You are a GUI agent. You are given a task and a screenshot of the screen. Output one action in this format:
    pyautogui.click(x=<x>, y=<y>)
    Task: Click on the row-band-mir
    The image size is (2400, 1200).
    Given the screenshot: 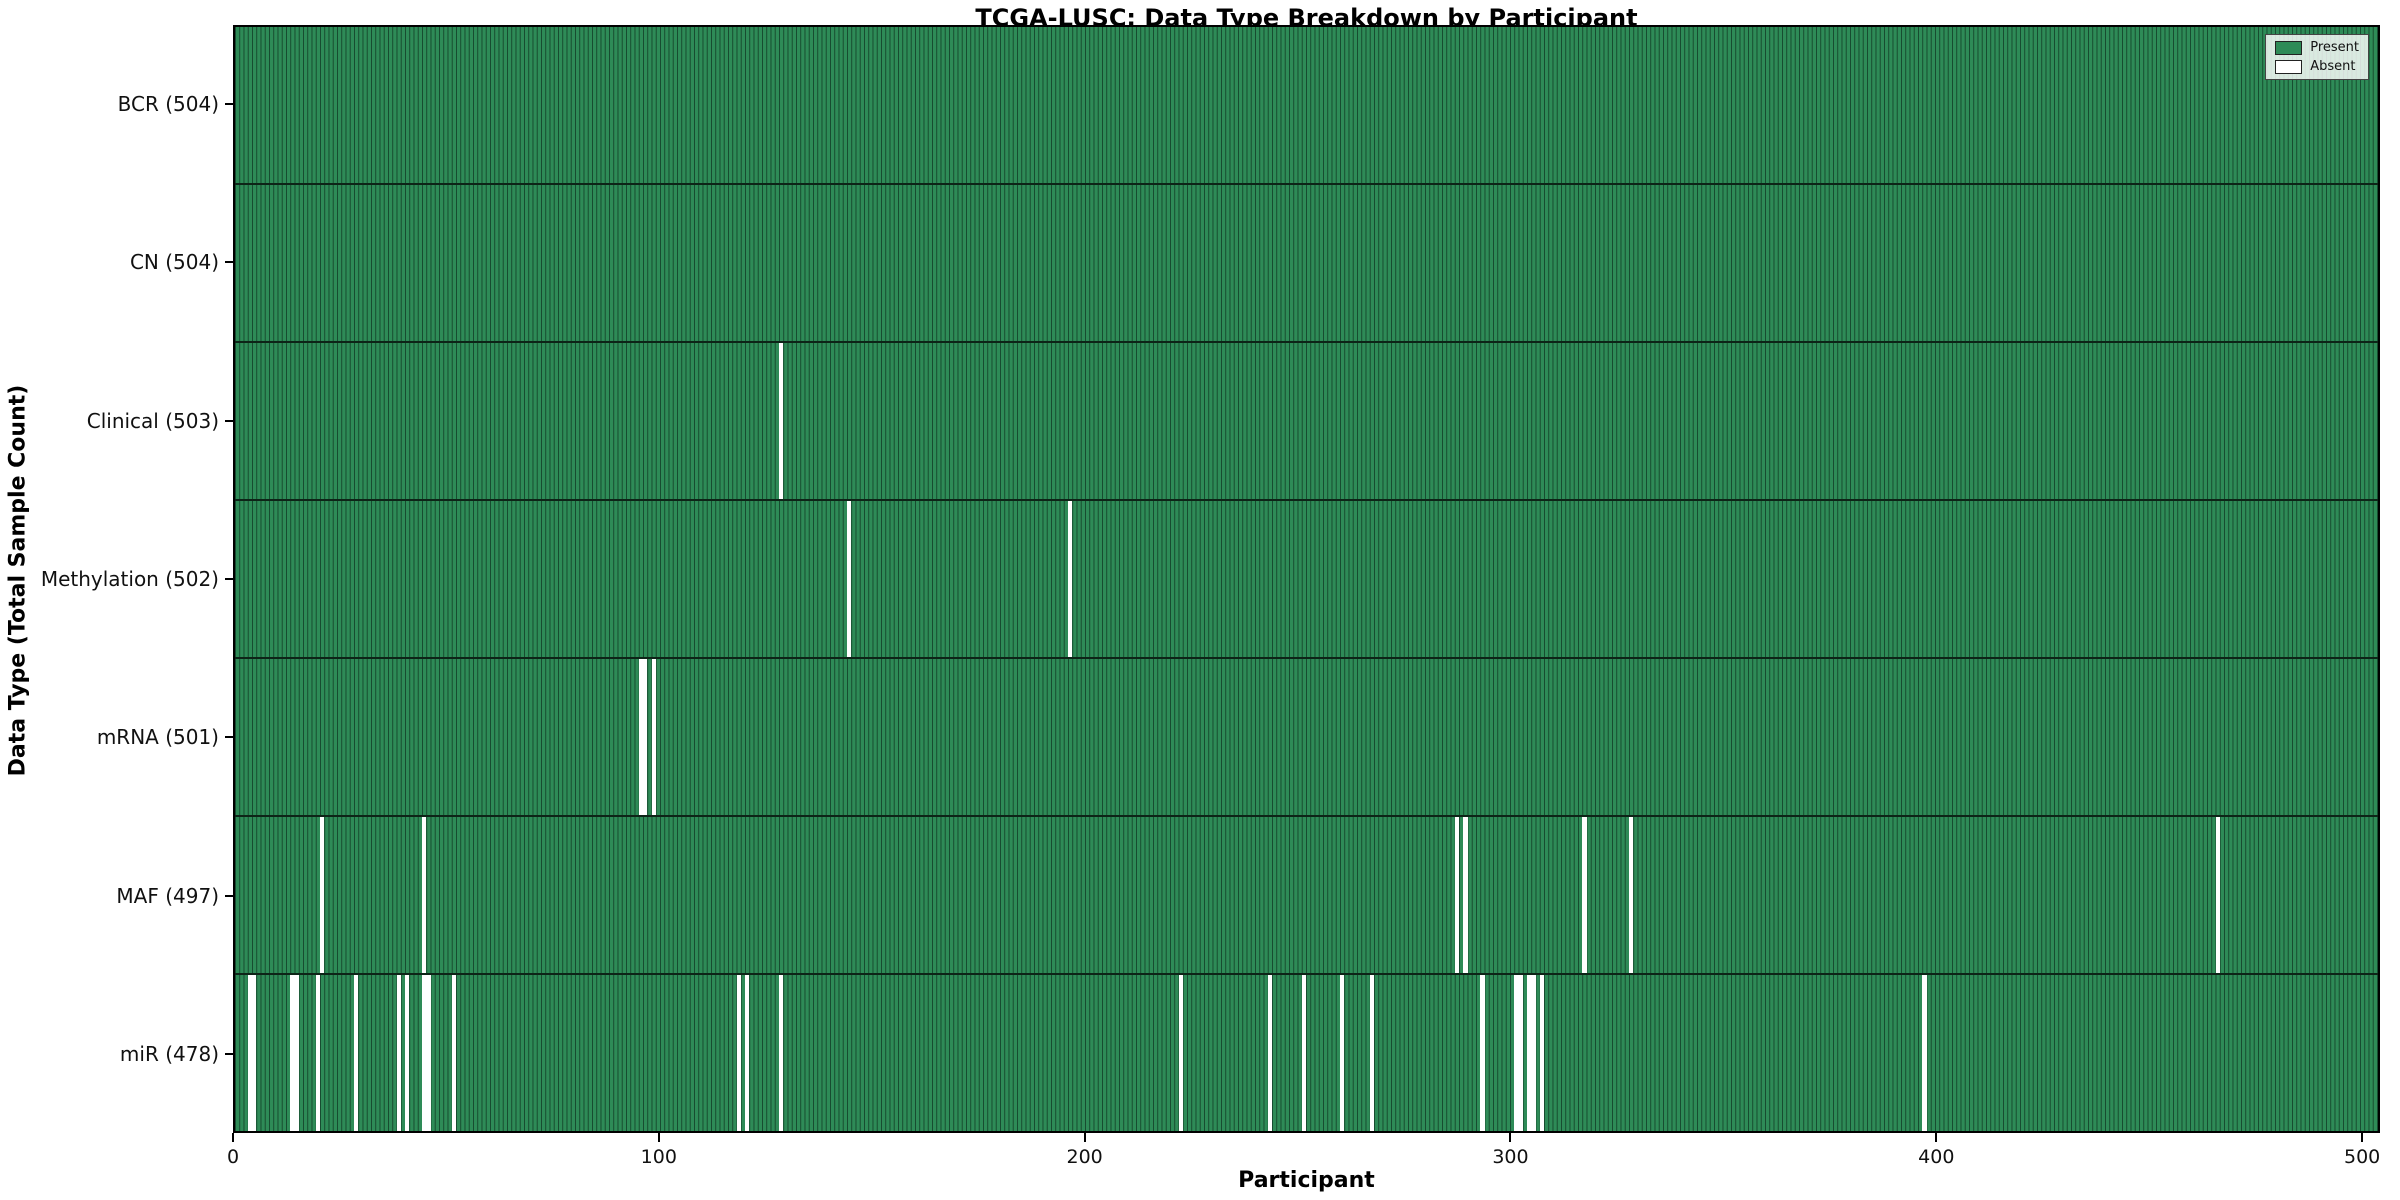 What is the action you would take?
    pyautogui.click(x=1306, y=1053)
    